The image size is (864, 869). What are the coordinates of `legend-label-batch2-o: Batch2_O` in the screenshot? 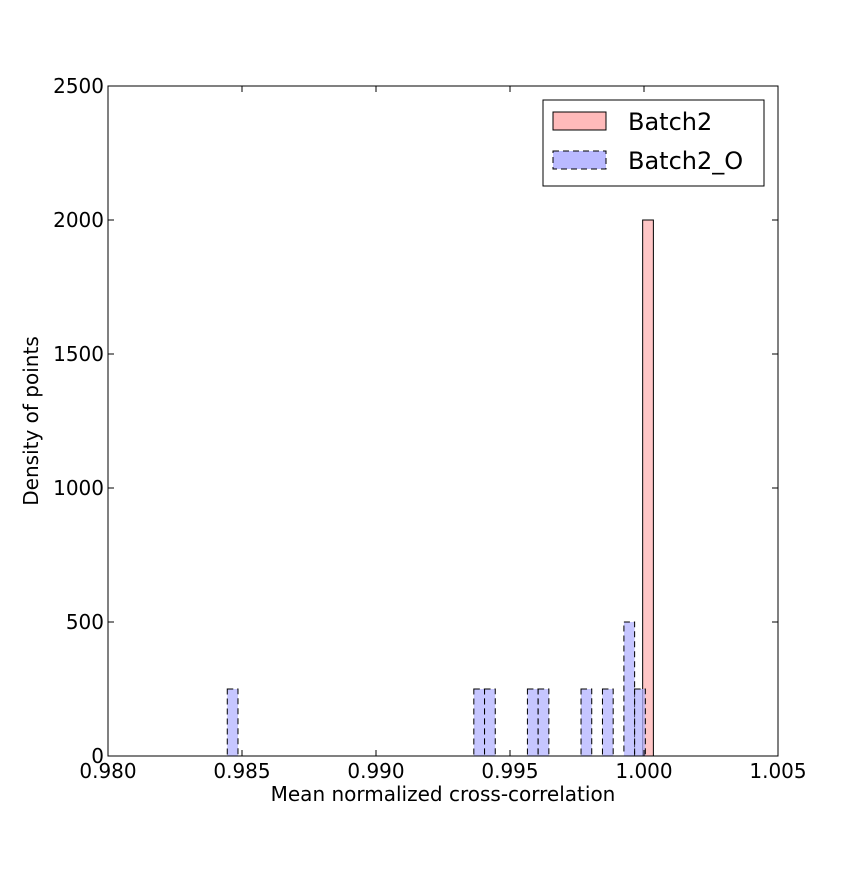 It's located at (685, 161).